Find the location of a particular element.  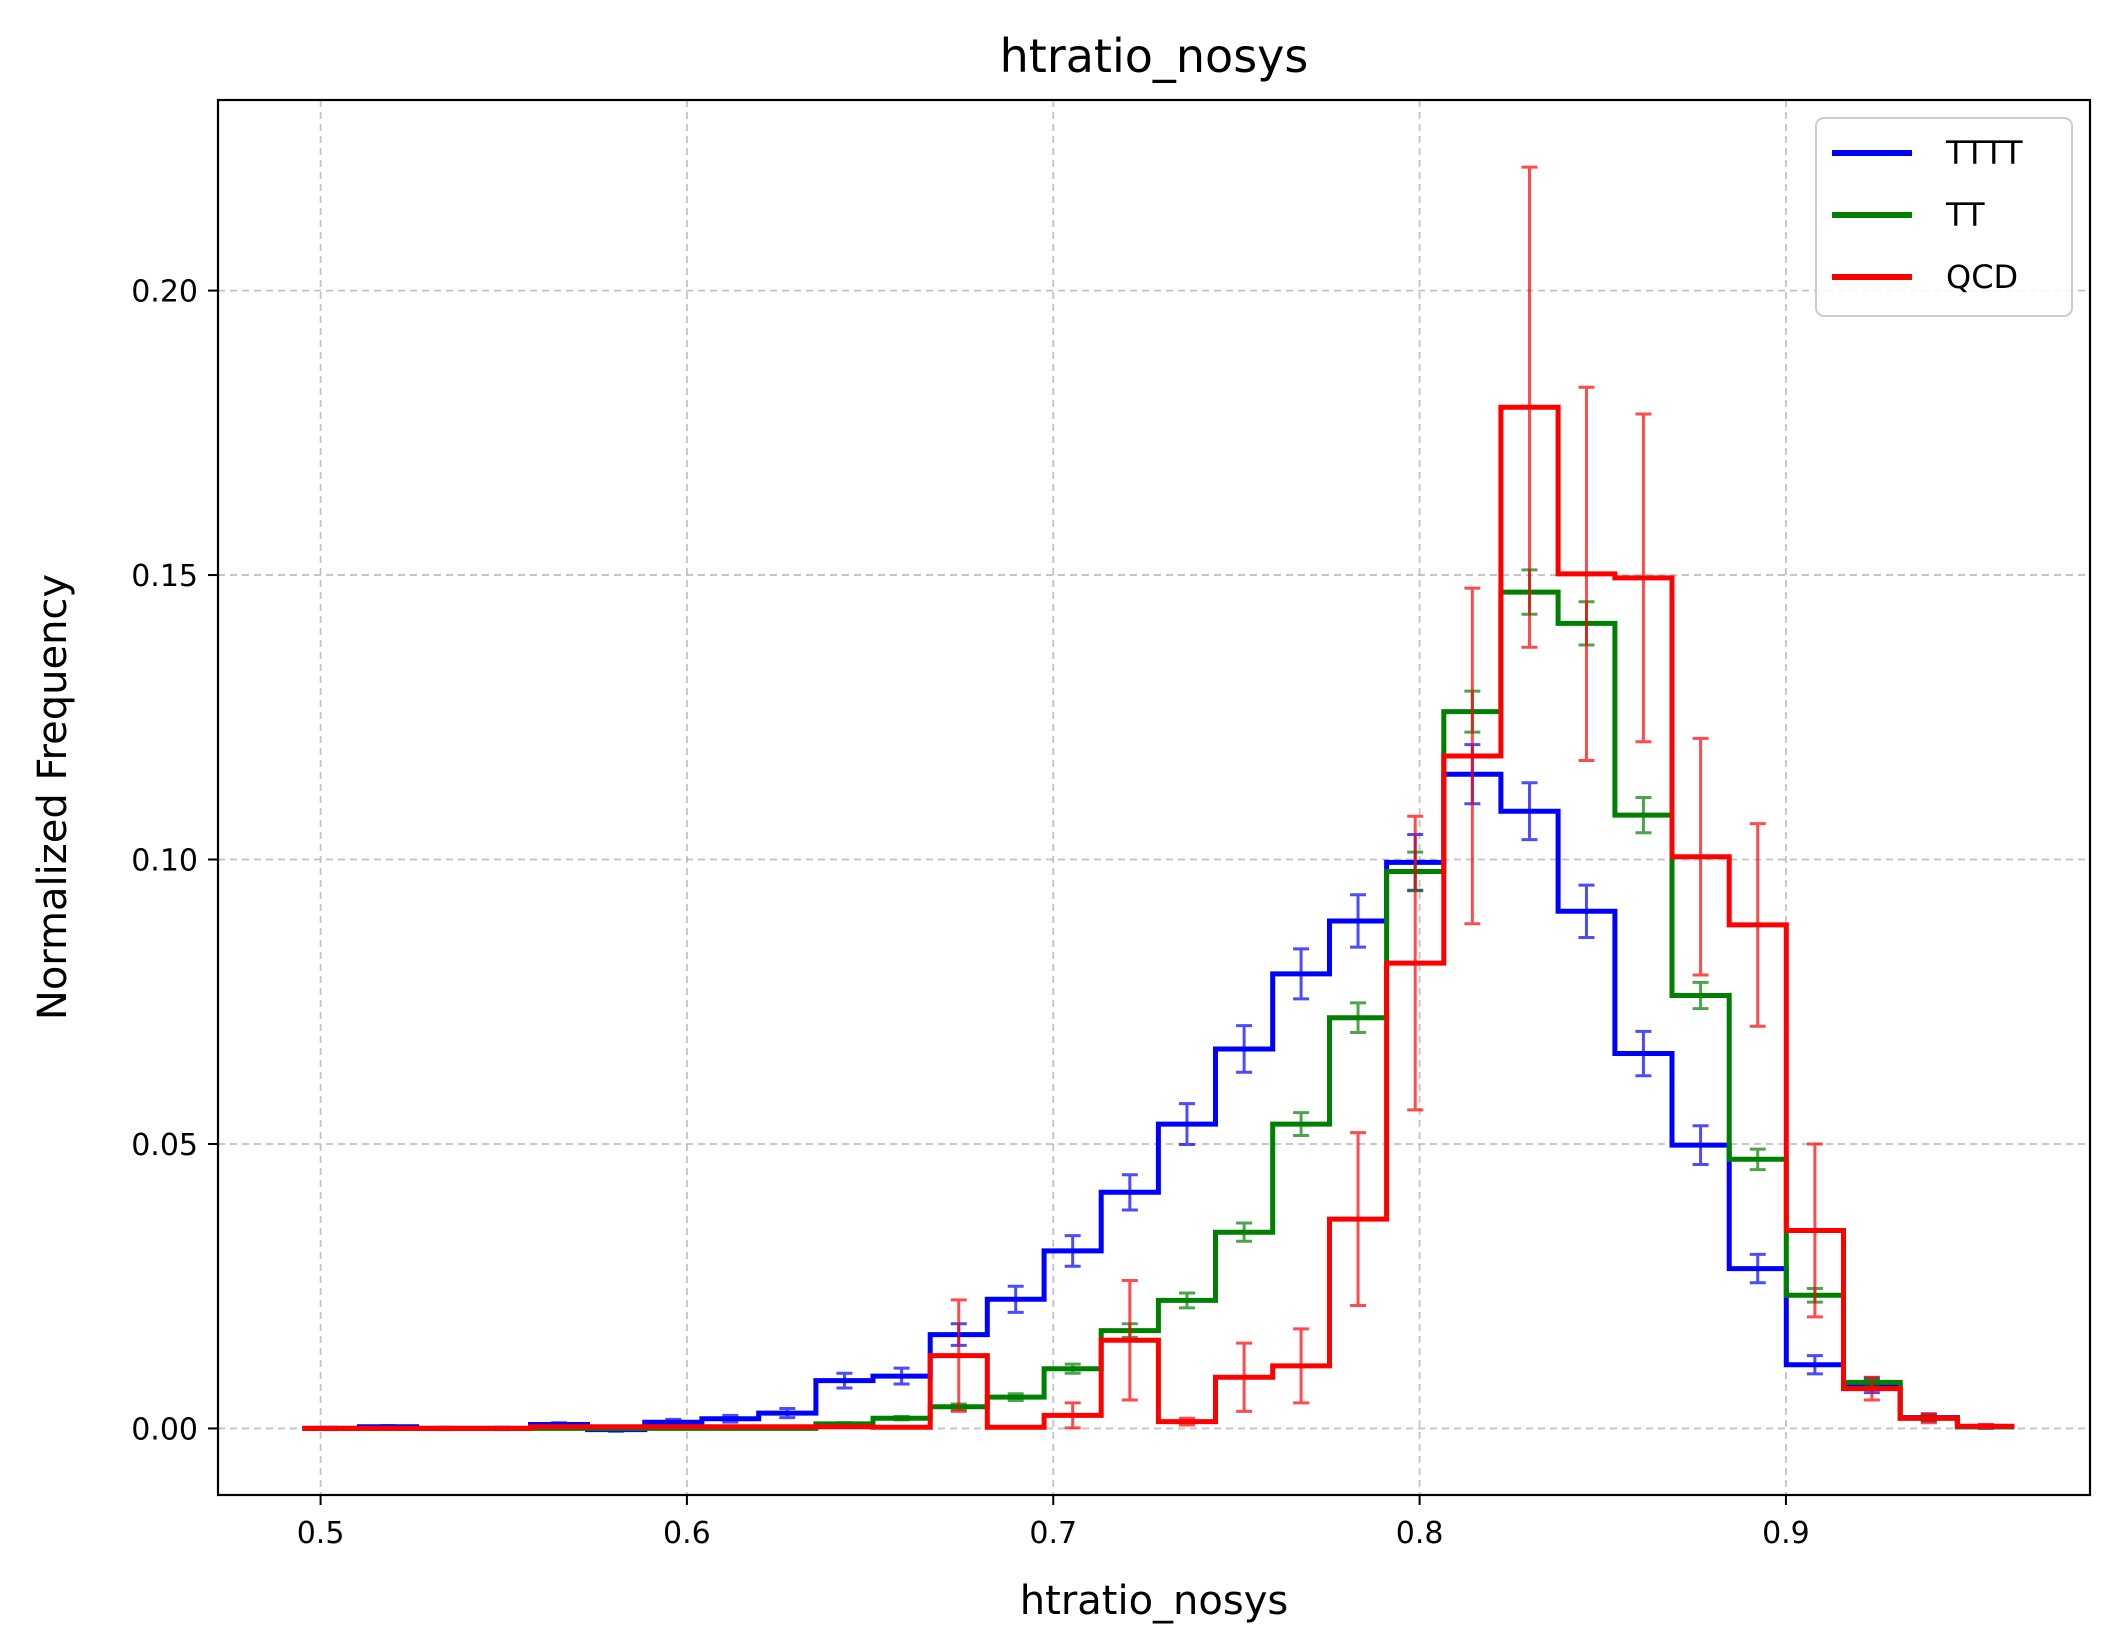

y-tick-label: 0.05 is located at coordinates (164, 1145).